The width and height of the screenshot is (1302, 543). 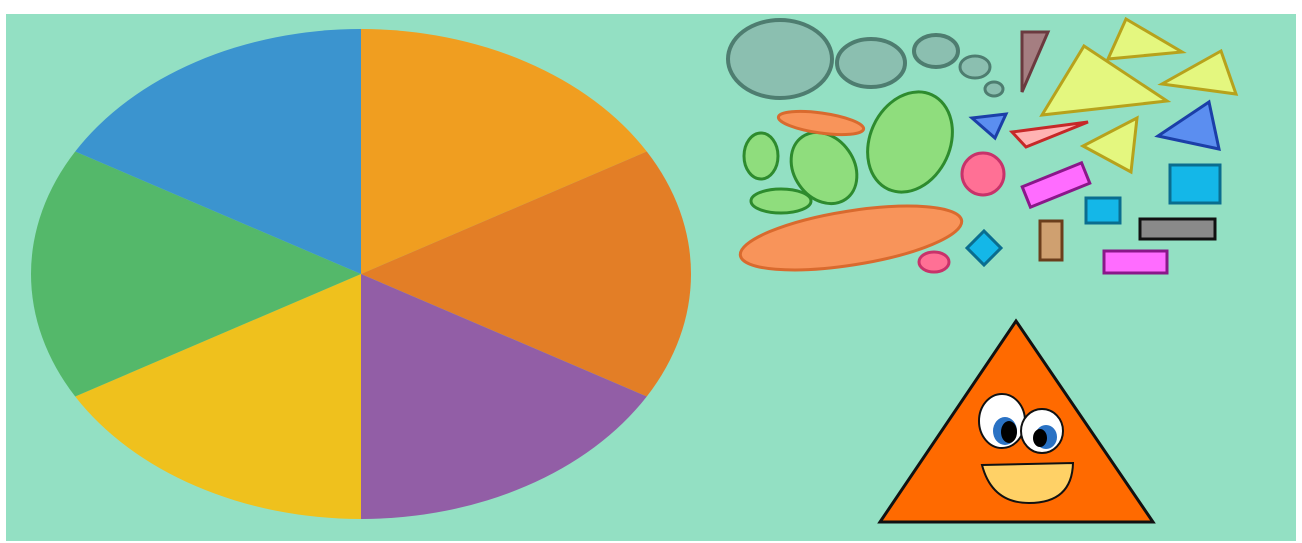 I want to click on brown-triangle, so click(x=1035, y=61).